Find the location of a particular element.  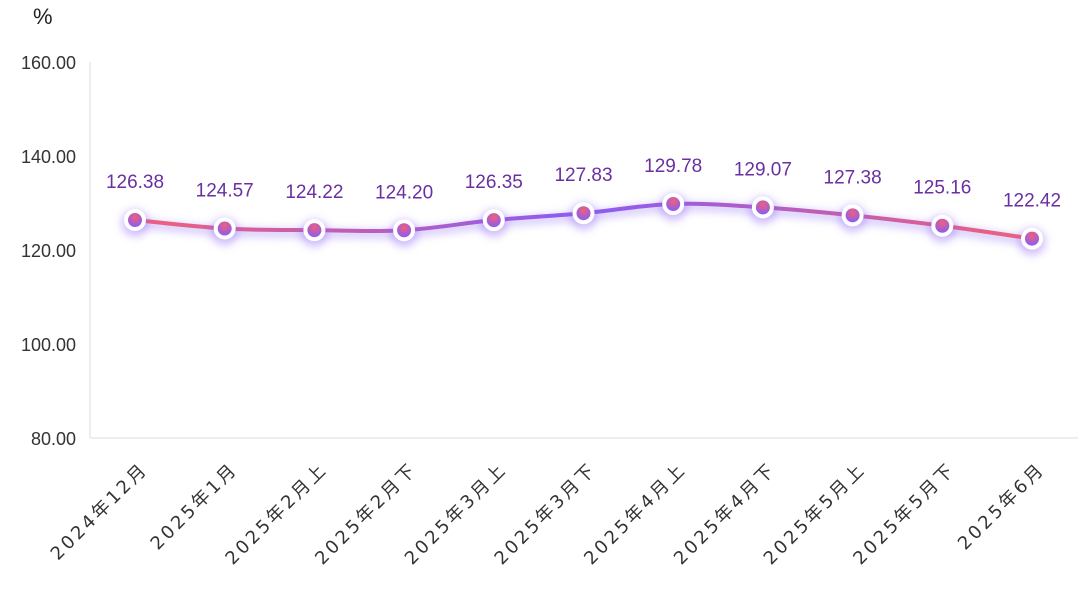

data-label: 124.57 is located at coordinates (225, 191).